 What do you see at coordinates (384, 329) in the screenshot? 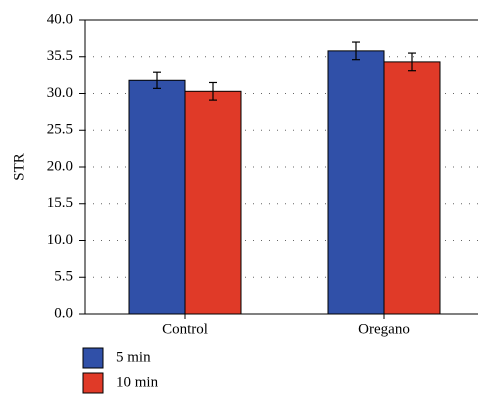
I see `x-tick-label: Oregano` at bounding box center [384, 329].